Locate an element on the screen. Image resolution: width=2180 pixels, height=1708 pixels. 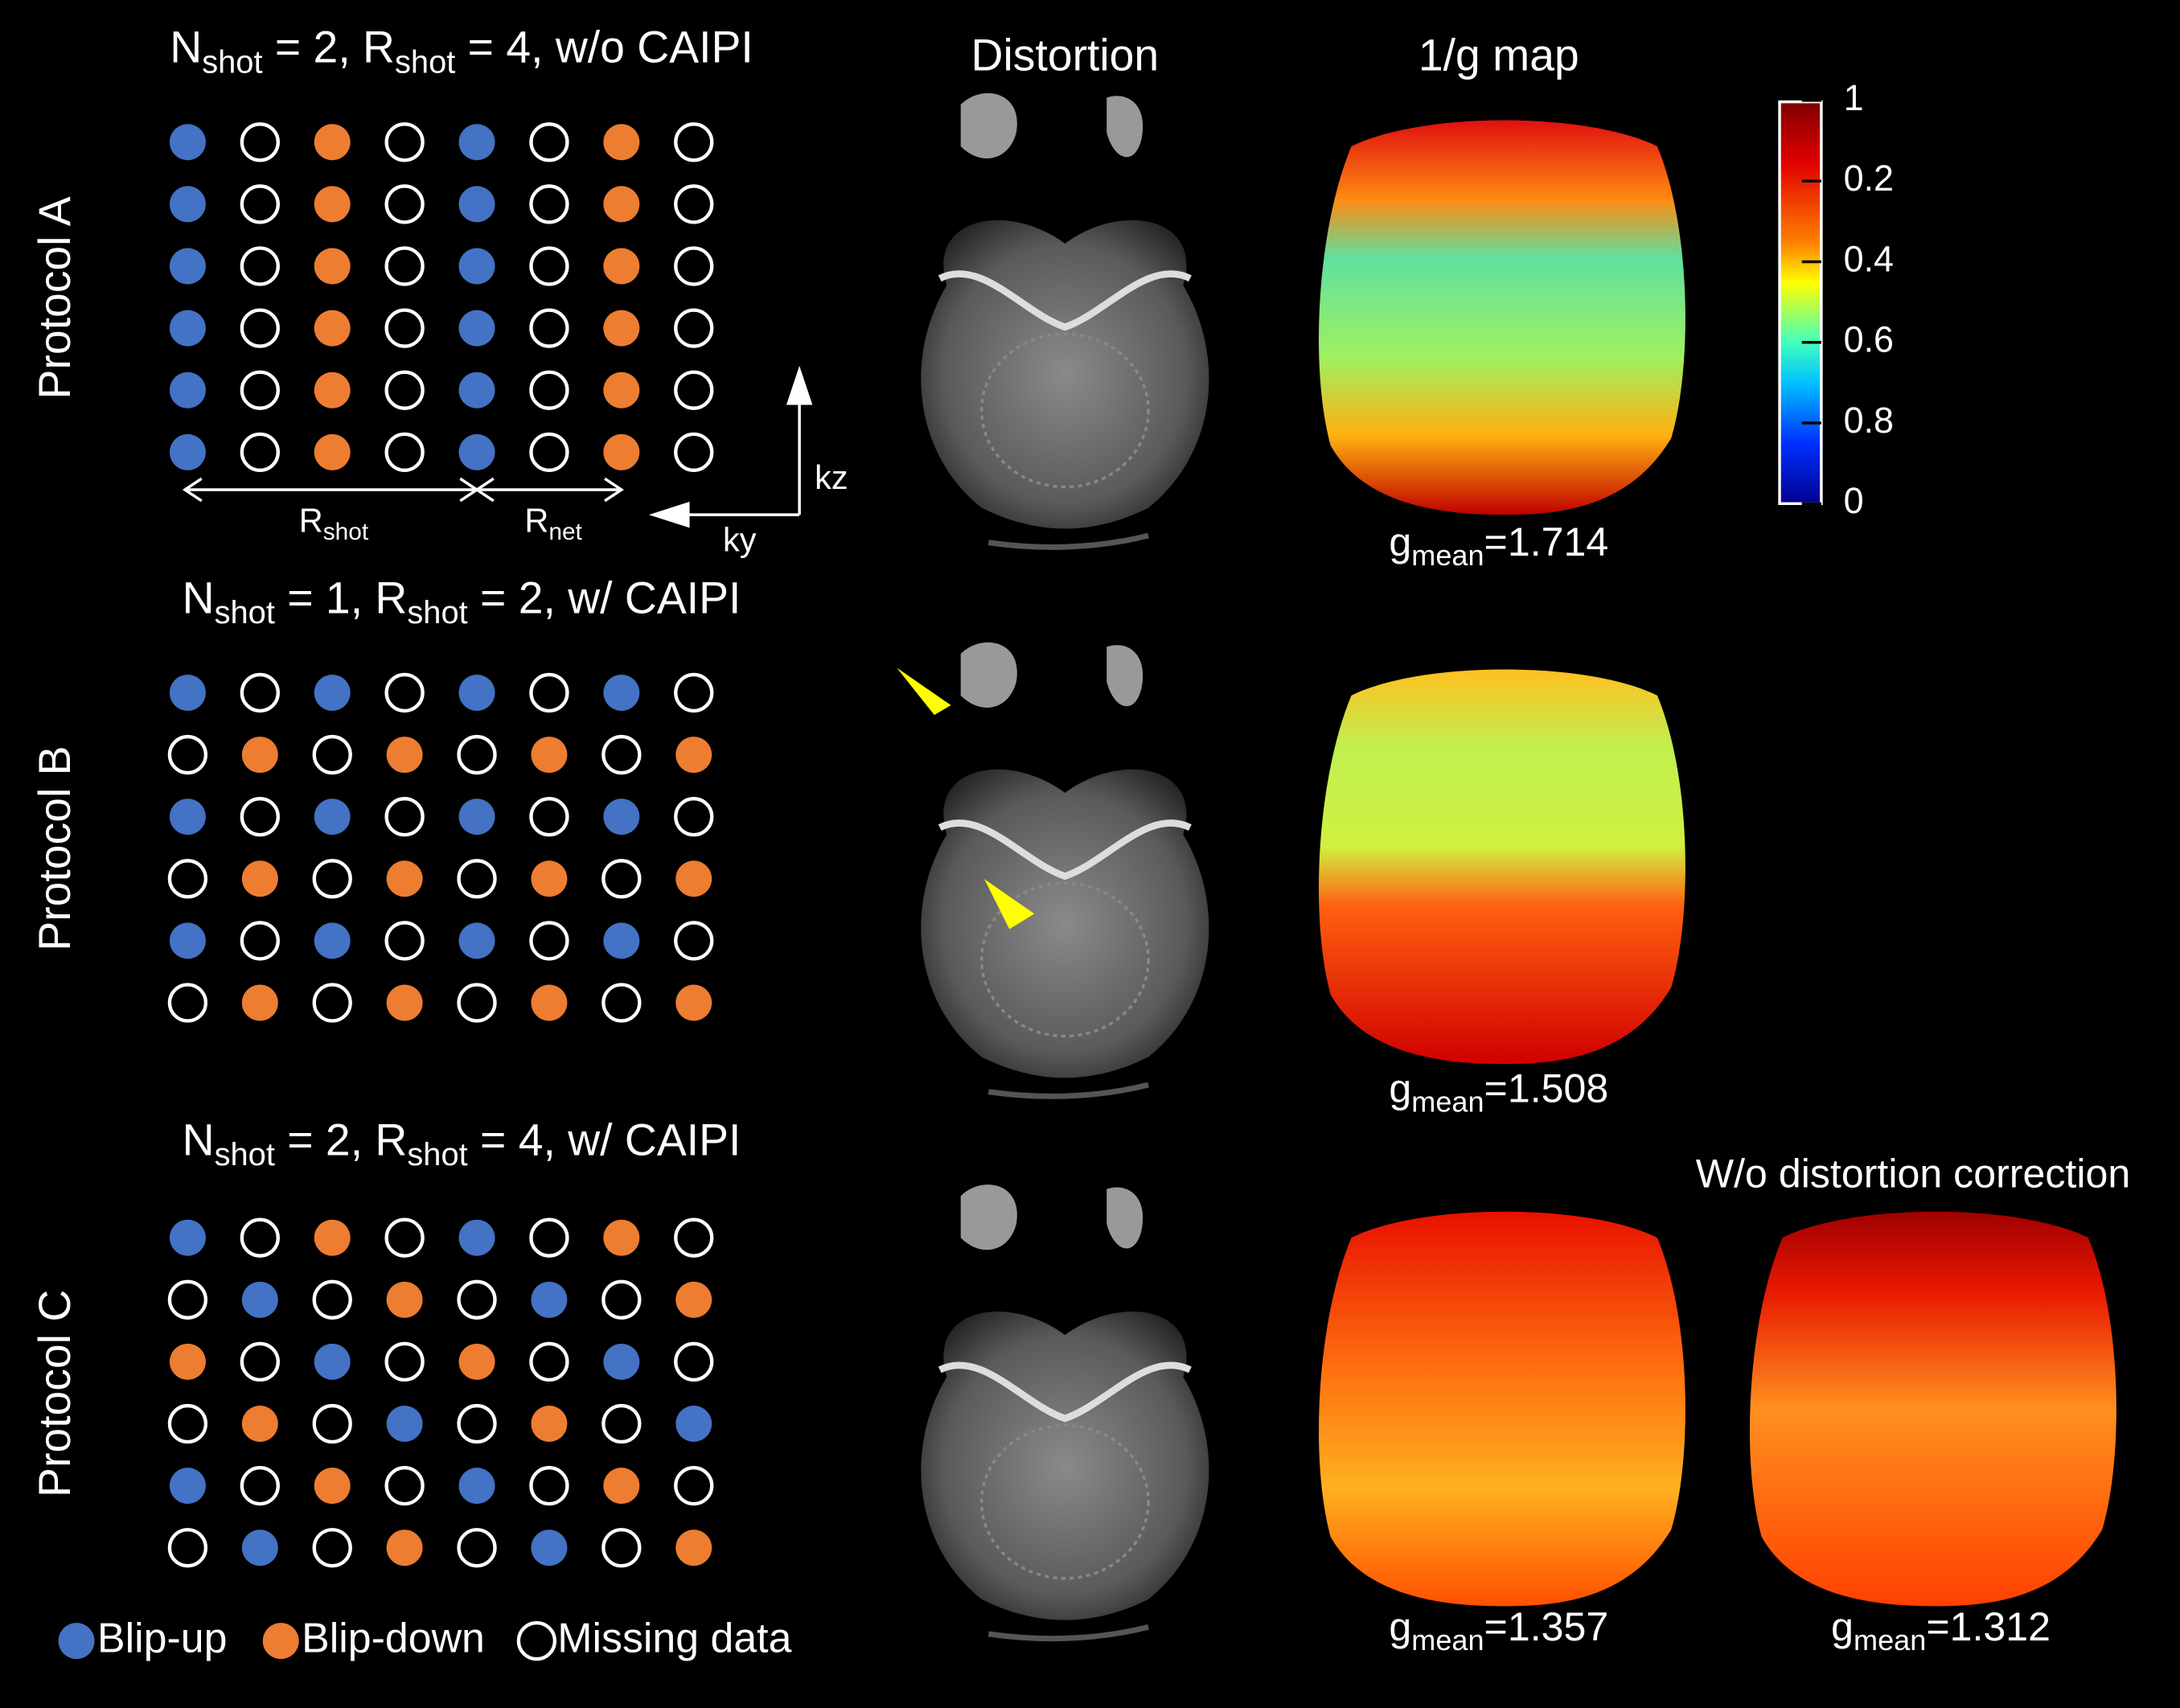
g-mean: gmean=1.508 is located at coordinates (1498, 1092).